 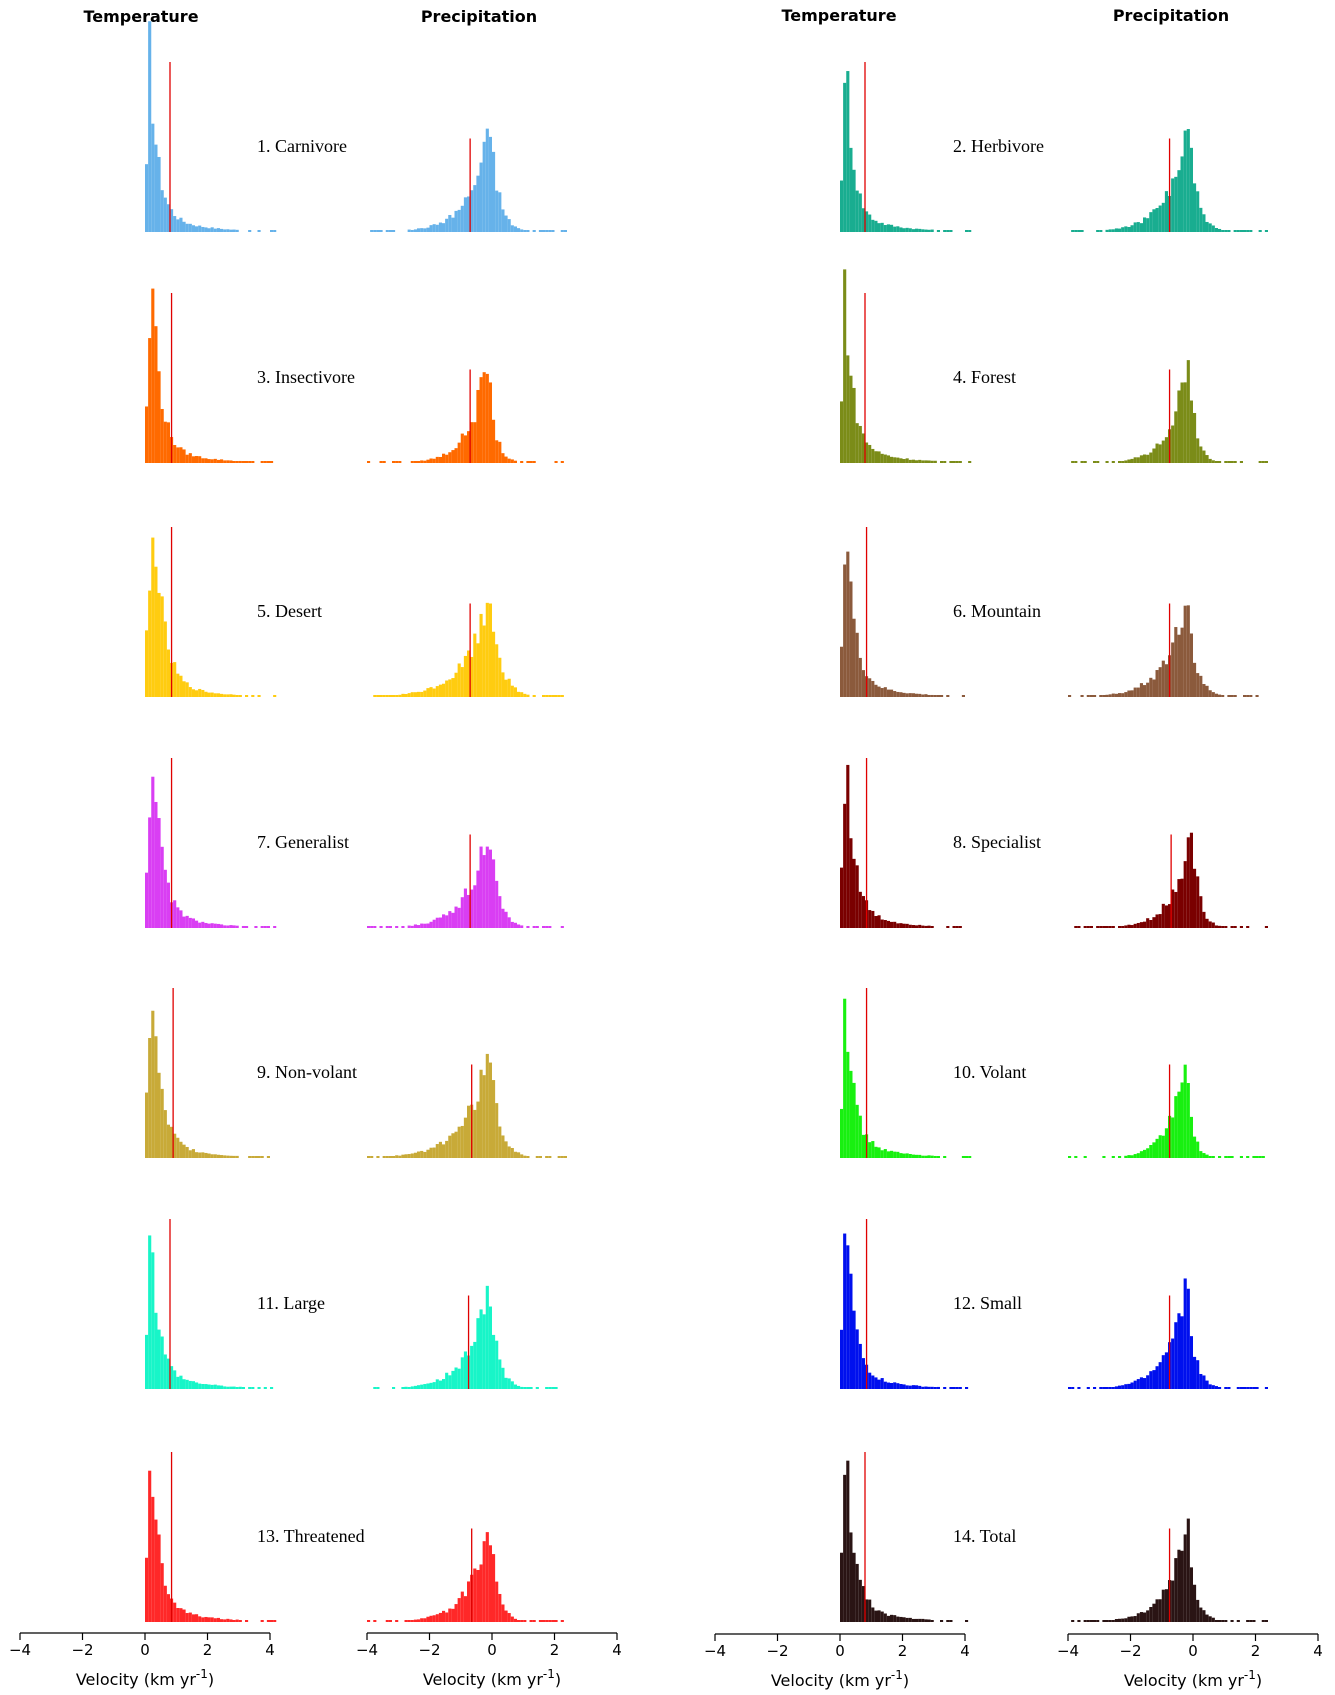 I want to click on panel-11: 11. Large, so click(x=351, y=1304).